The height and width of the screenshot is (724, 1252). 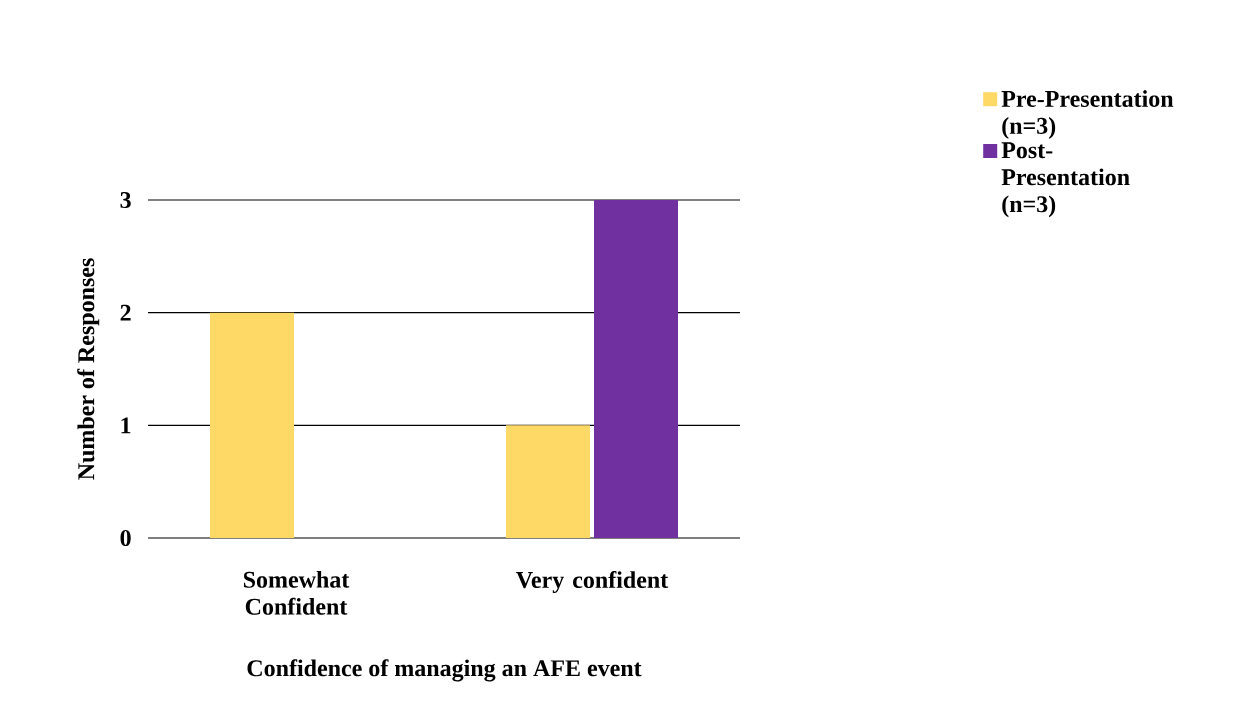 I want to click on x-tick-label: Very confident, so click(x=592, y=582).